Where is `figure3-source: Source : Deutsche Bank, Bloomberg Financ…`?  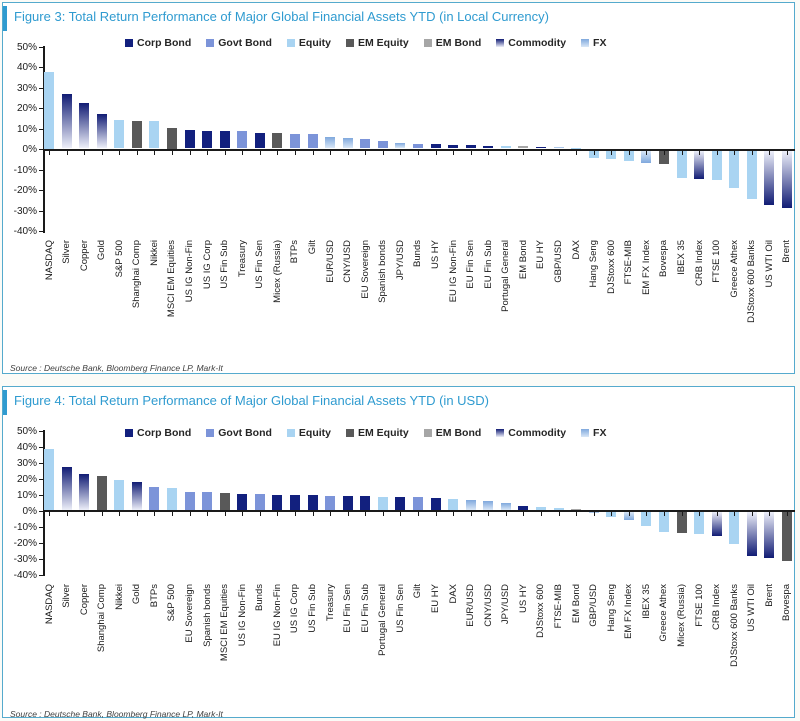
figure3-source: Source : Deutsche Bank, Bloomberg Financ… is located at coordinates (116, 368).